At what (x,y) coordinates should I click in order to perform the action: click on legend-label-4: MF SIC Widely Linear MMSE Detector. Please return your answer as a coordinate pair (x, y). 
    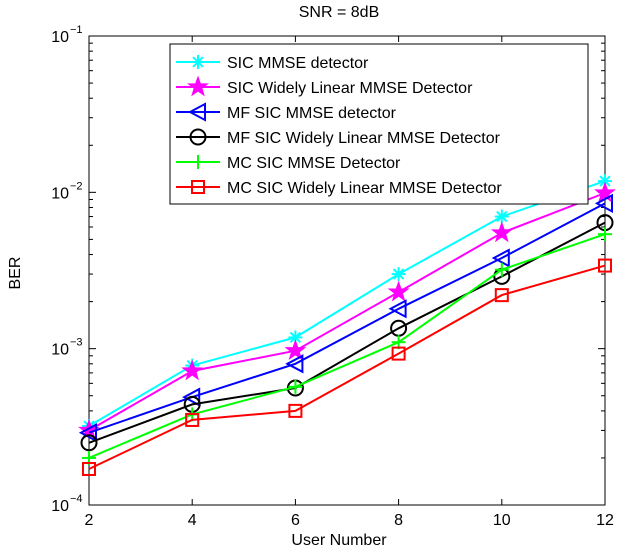
    Looking at the image, I should click on (364, 138).